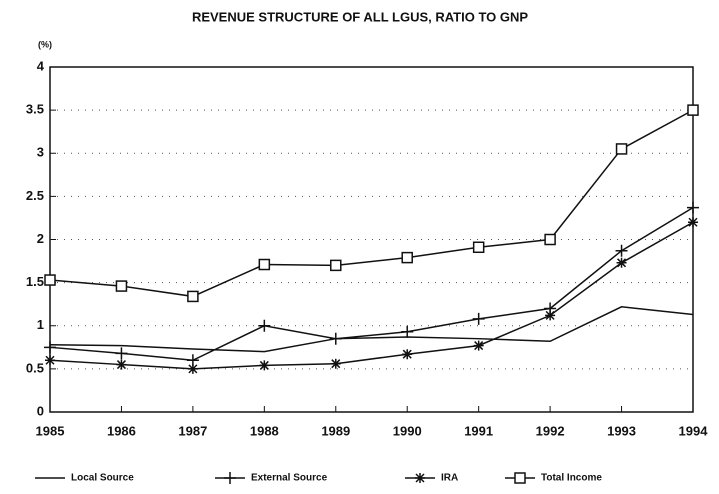 Image resolution: width=719 pixels, height=494 pixels. I want to click on legend-label: IRA, so click(449, 478).